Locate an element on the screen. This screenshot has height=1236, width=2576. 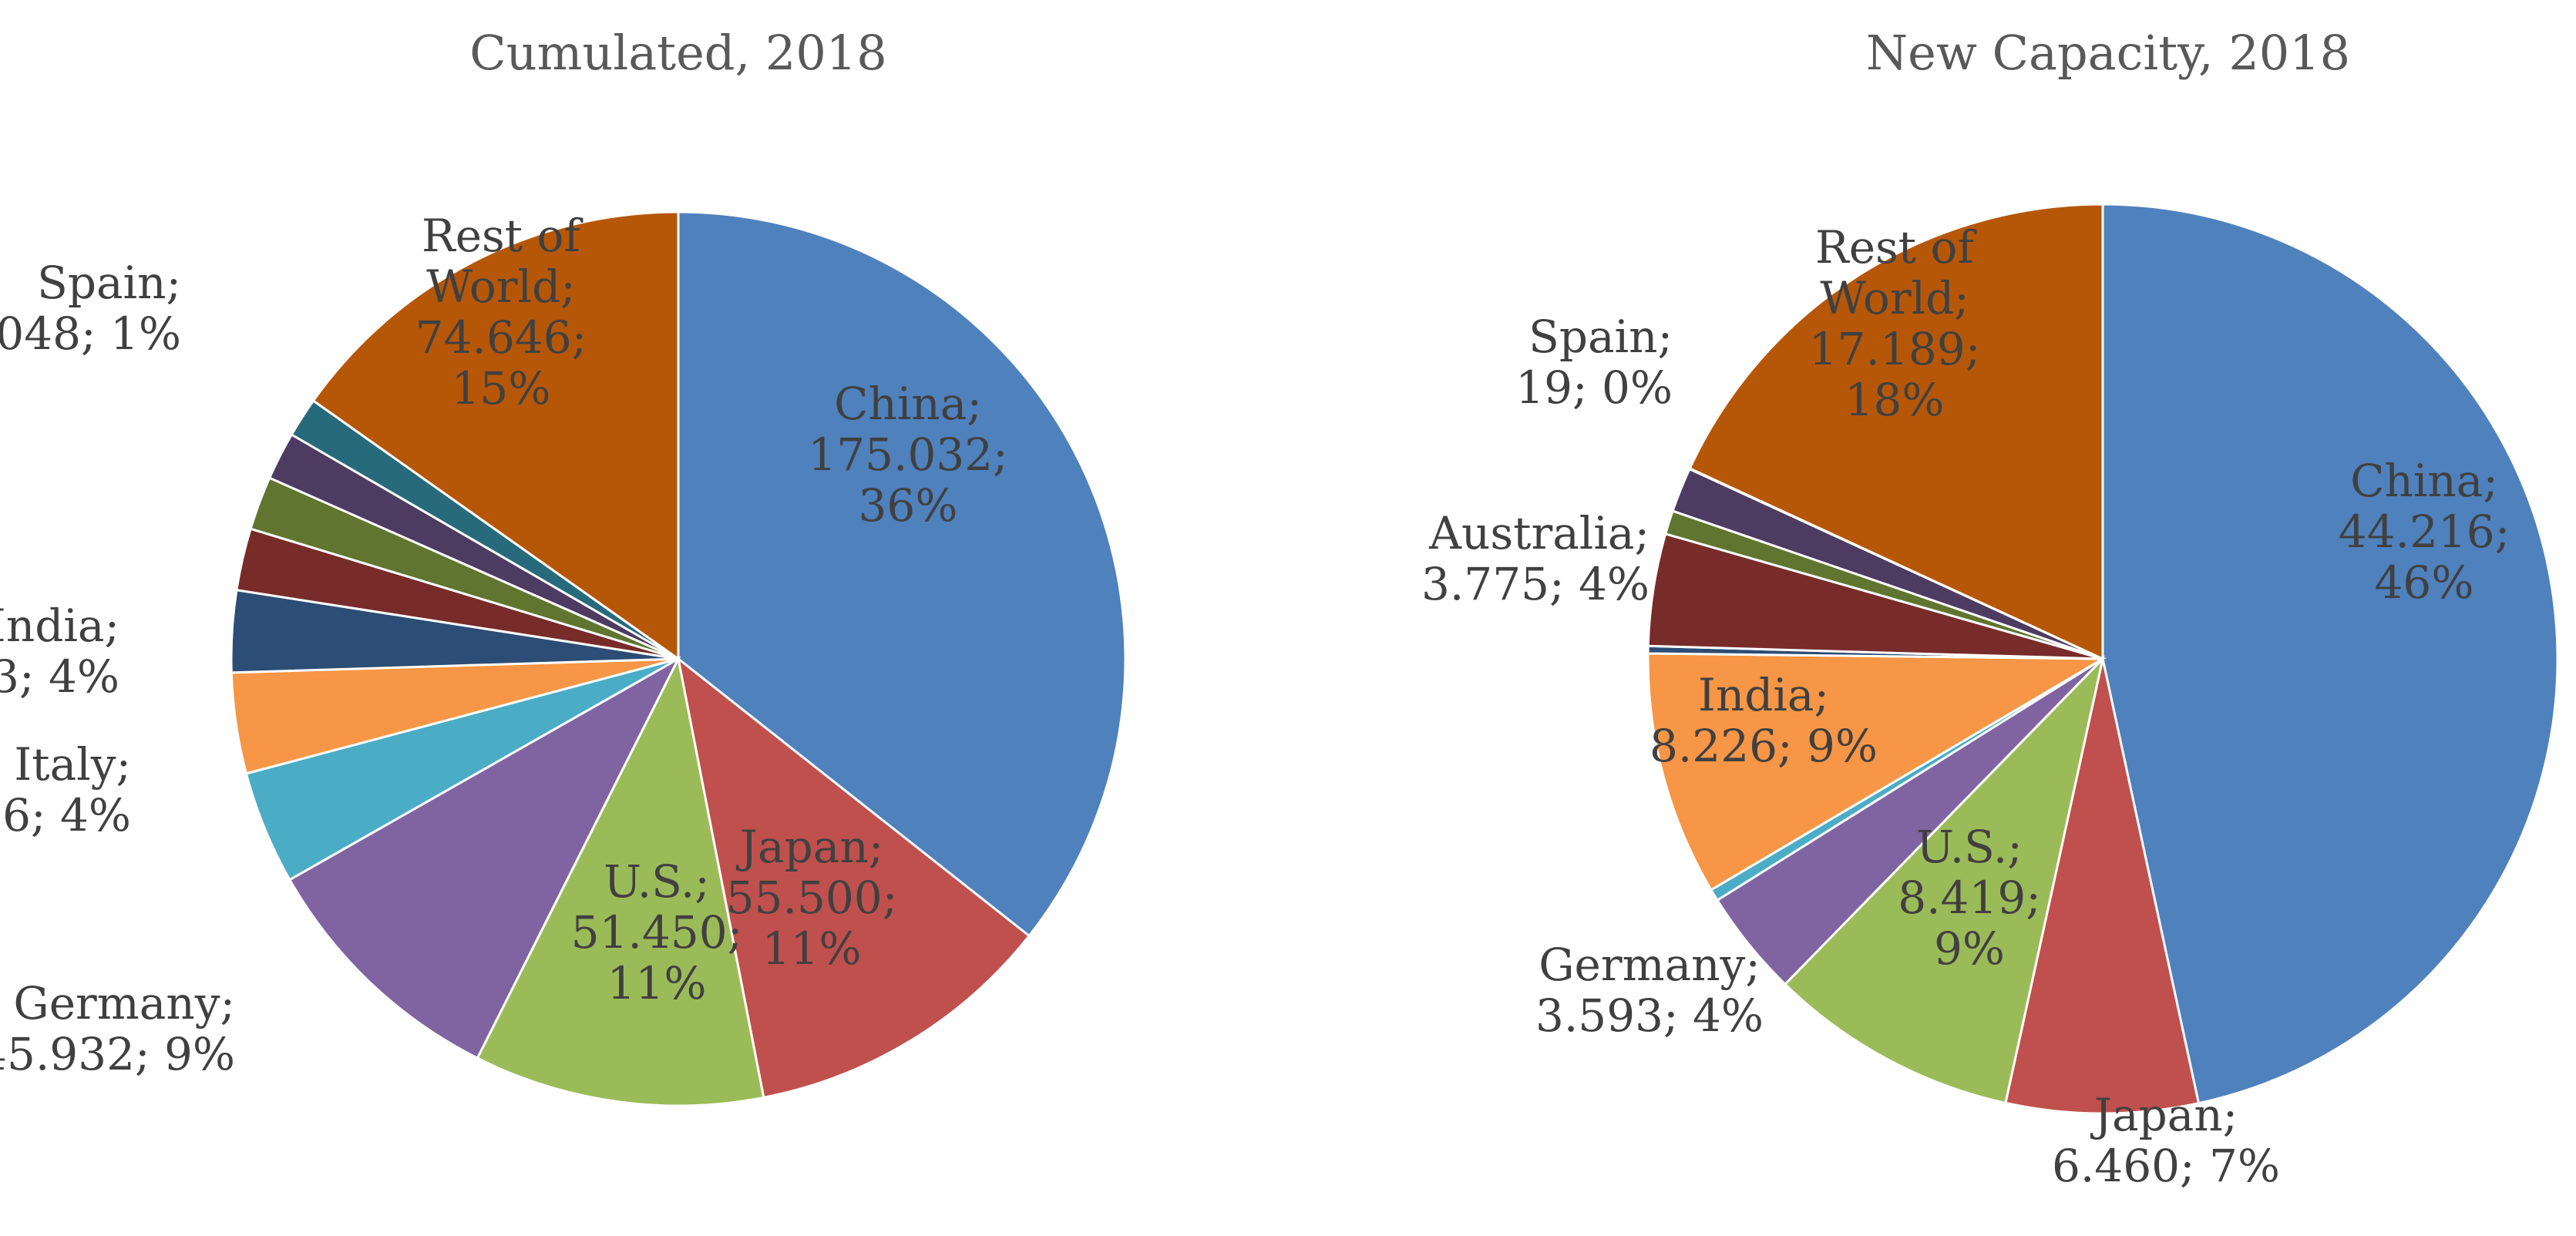
pie-slice-india is located at coordinates (1876, 772).